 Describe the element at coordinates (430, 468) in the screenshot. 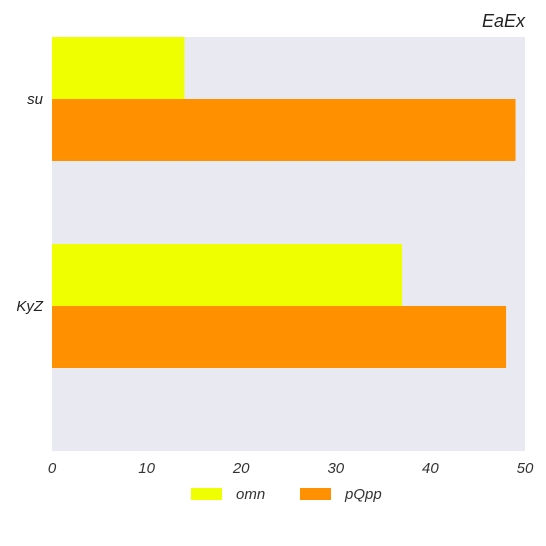

I see `x-tick-label: 40` at that location.